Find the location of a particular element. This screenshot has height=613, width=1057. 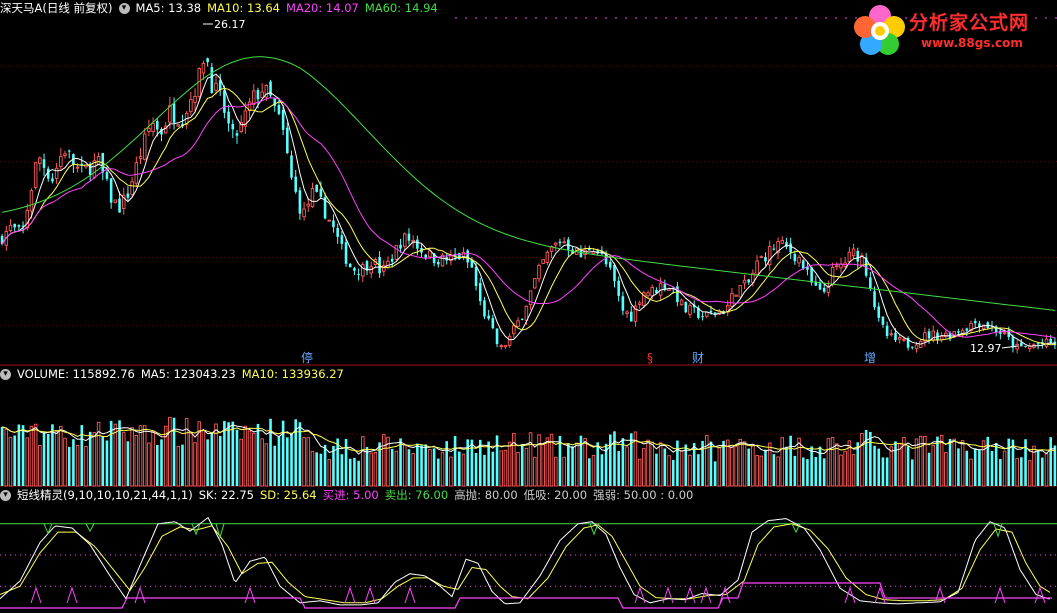

volume-ma5-label: MA5: 123043.23 is located at coordinates (188, 374).